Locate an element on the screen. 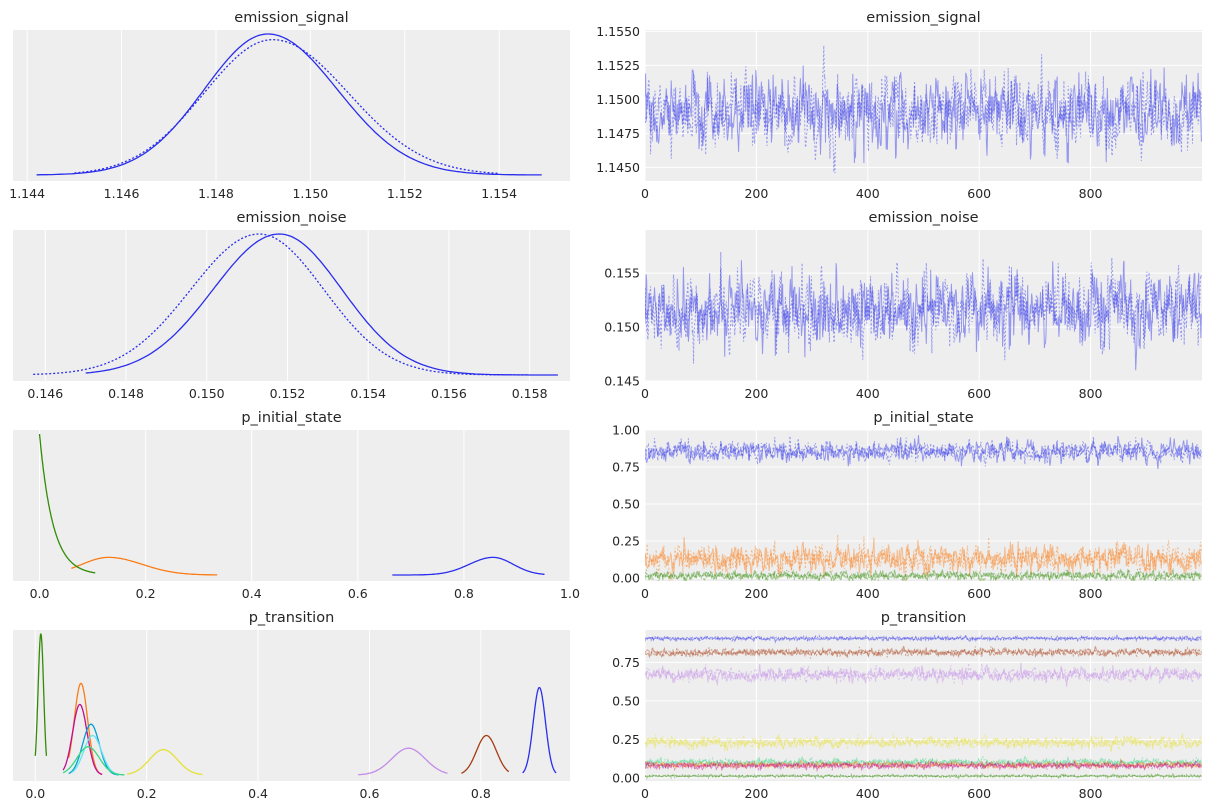 Image resolution: width=1211 pixels, height=811 pixels. x-tick-label: 0.150 is located at coordinates (207, 393).